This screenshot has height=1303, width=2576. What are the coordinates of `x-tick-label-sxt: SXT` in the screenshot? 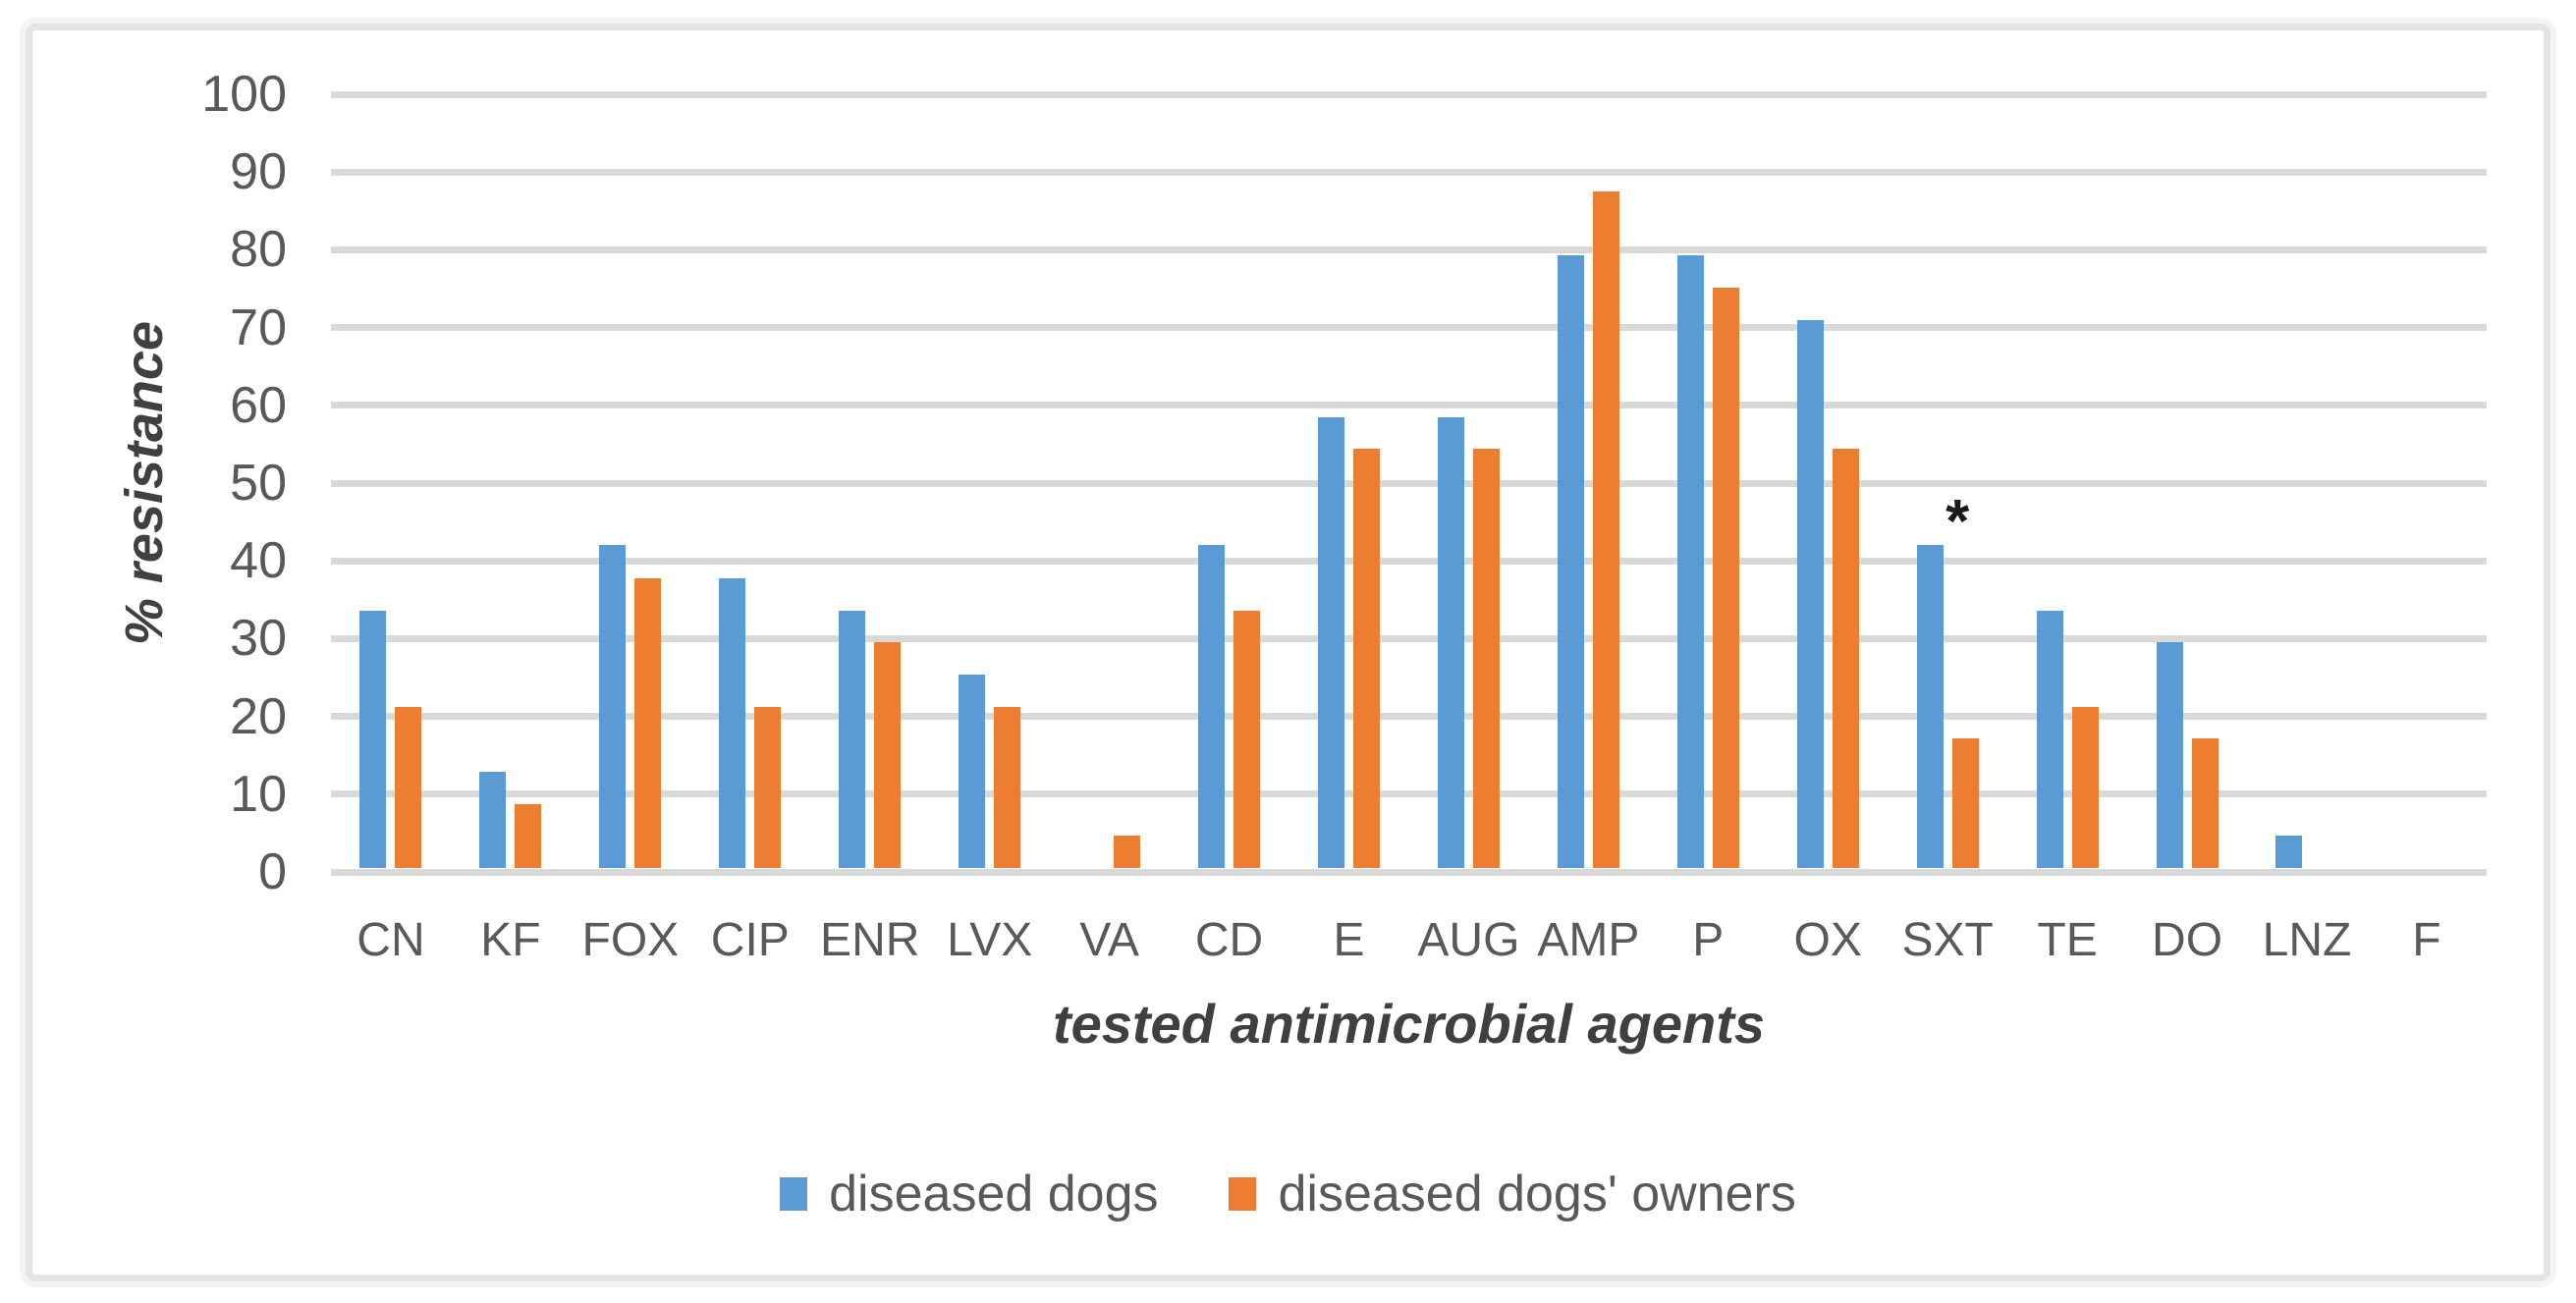 It's located at (1947, 940).